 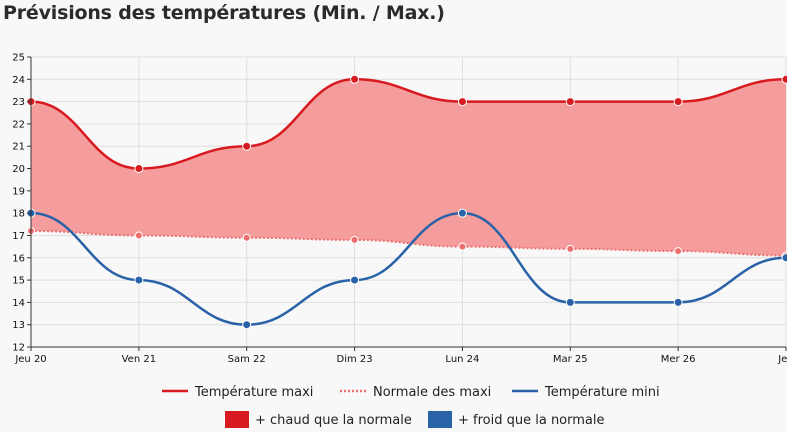 I want to click on y-tick-label: 19, so click(x=18, y=191).